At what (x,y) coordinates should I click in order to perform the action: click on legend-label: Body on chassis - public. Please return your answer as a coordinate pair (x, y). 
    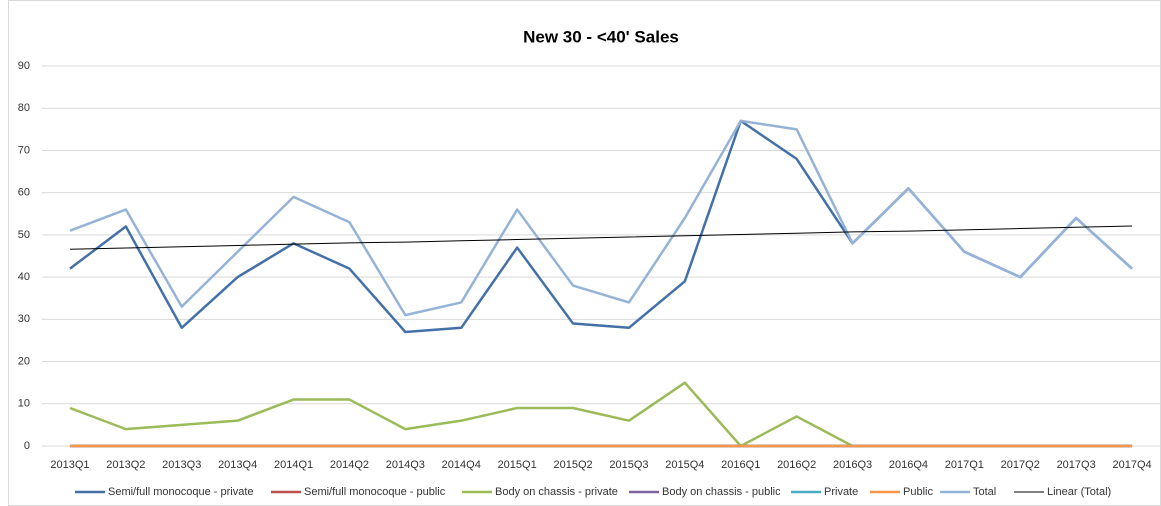
    Looking at the image, I should click on (721, 492).